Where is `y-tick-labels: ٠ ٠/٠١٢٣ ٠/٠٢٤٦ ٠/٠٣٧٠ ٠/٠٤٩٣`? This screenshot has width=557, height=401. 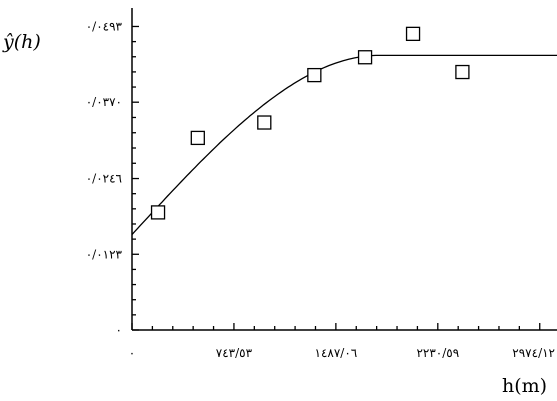
y-tick-labels: ٠ ٠/٠١٢٣ ٠/٠٢٤٦ ٠/٠٣٧٠ ٠/٠٤٩٣ is located at coordinates (104, 178).